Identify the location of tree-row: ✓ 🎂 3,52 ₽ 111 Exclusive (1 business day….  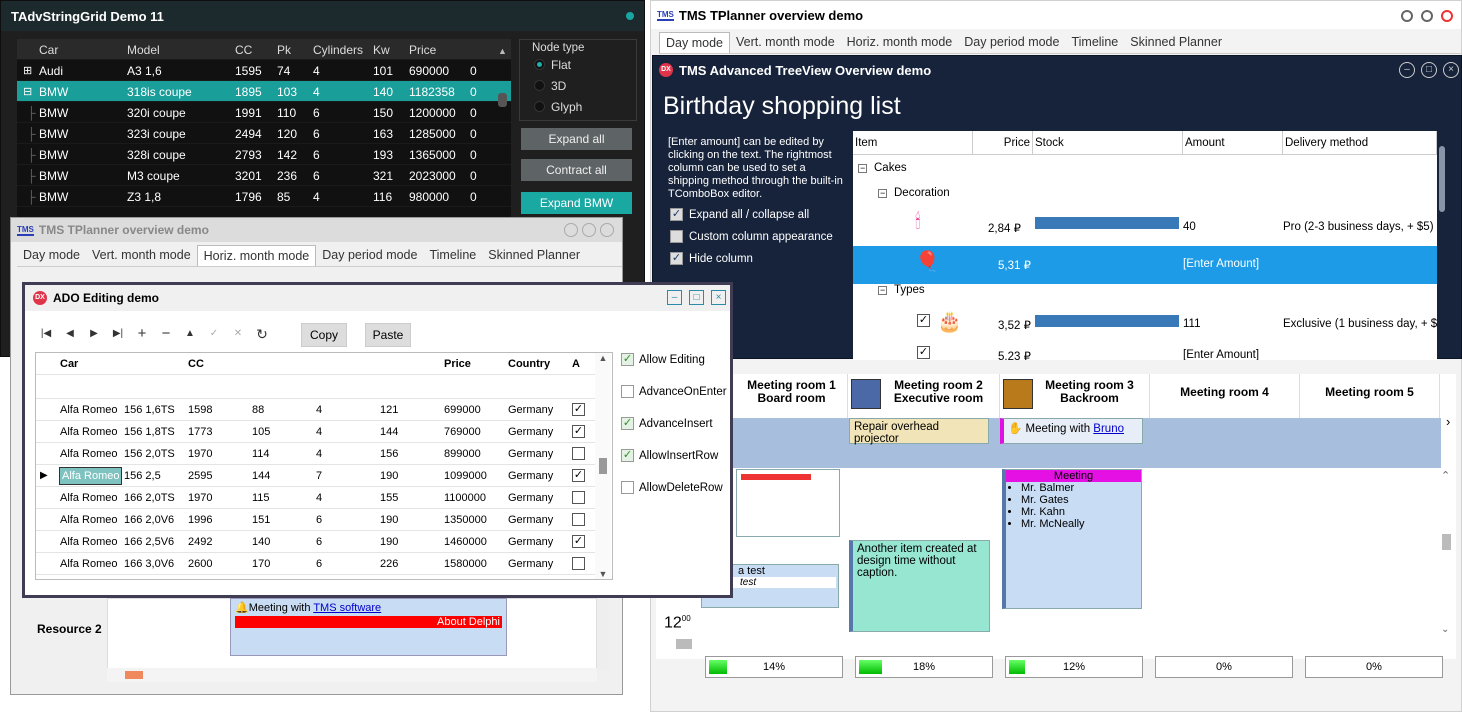
(1177, 322).